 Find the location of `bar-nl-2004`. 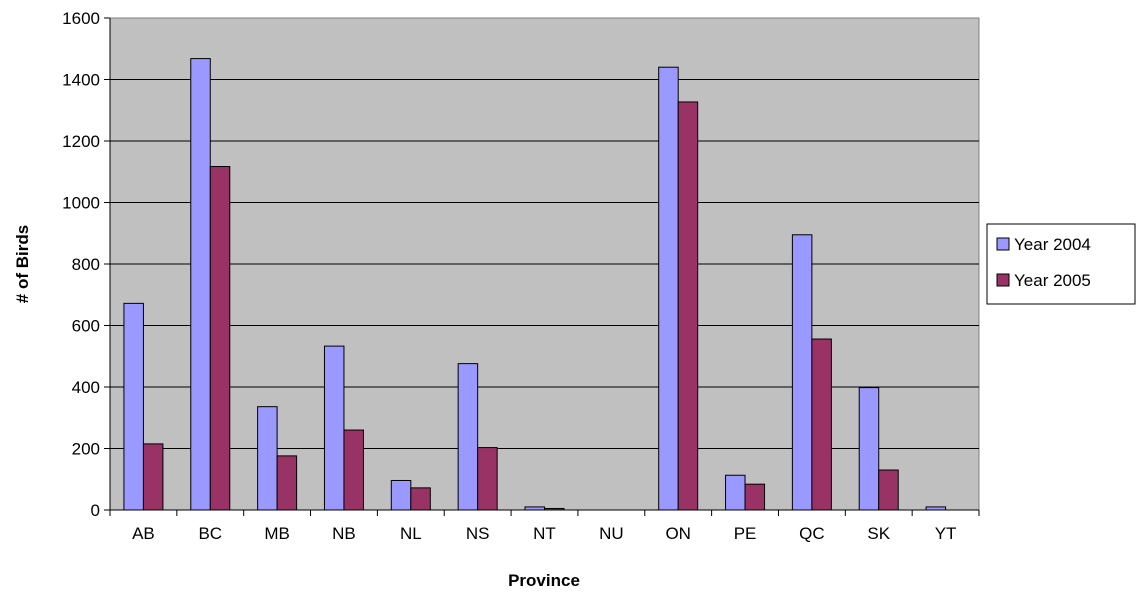

bar-nl-2004 is located at coordinates (401, 495).